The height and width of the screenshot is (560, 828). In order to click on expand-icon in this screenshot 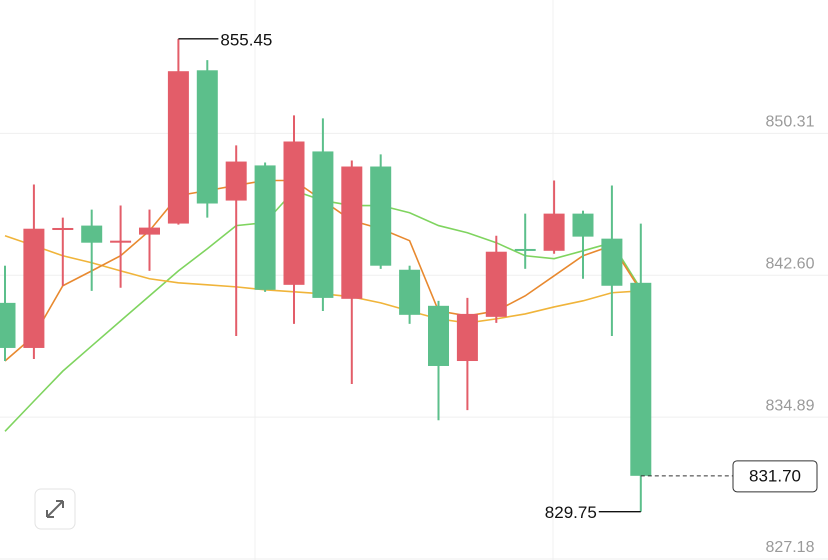, I will do `click(55, 509)`.